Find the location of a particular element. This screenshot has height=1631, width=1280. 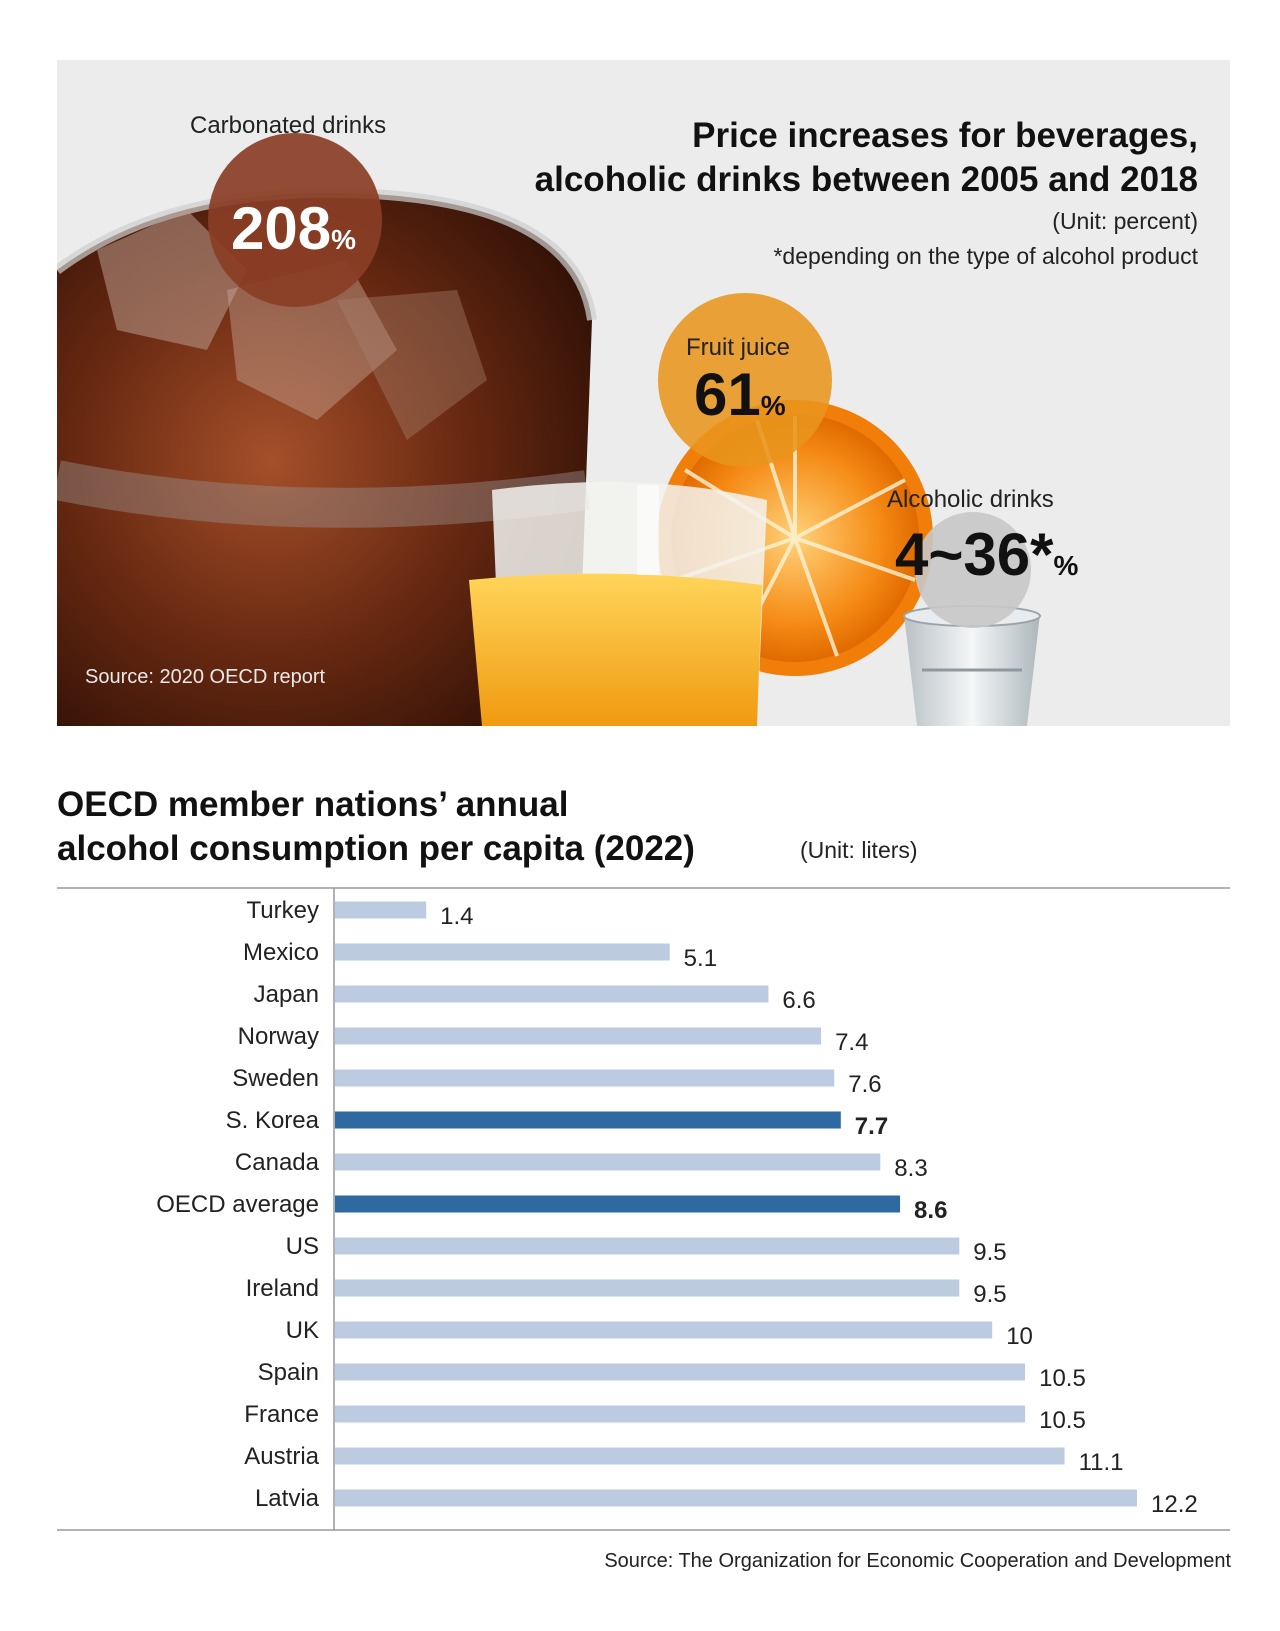

value-label: 10 is located at coordinates (1019, 1336).